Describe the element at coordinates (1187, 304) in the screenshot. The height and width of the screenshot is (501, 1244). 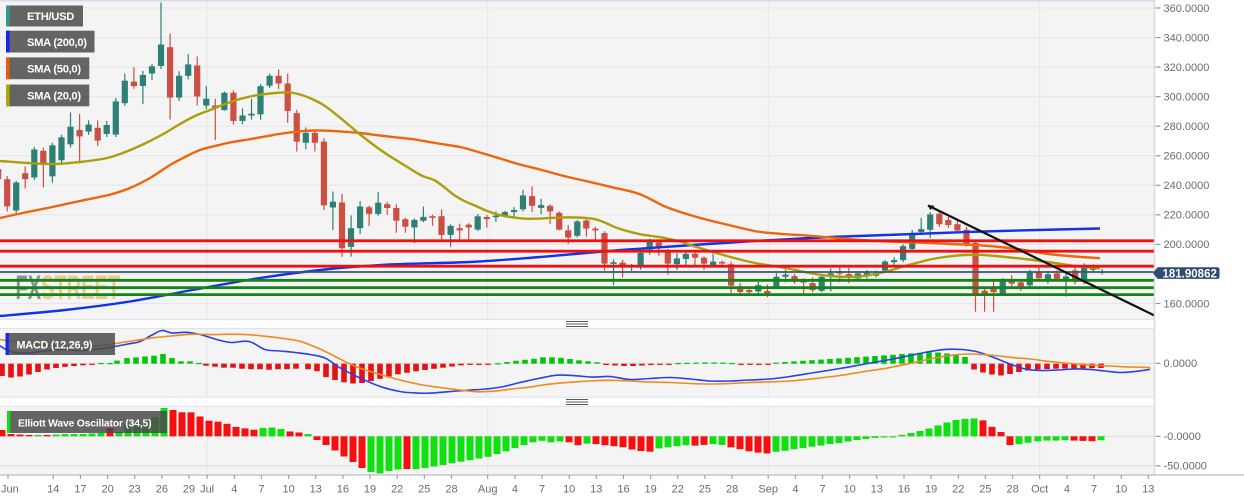
I see `svg-text: 160.0000` at that location.